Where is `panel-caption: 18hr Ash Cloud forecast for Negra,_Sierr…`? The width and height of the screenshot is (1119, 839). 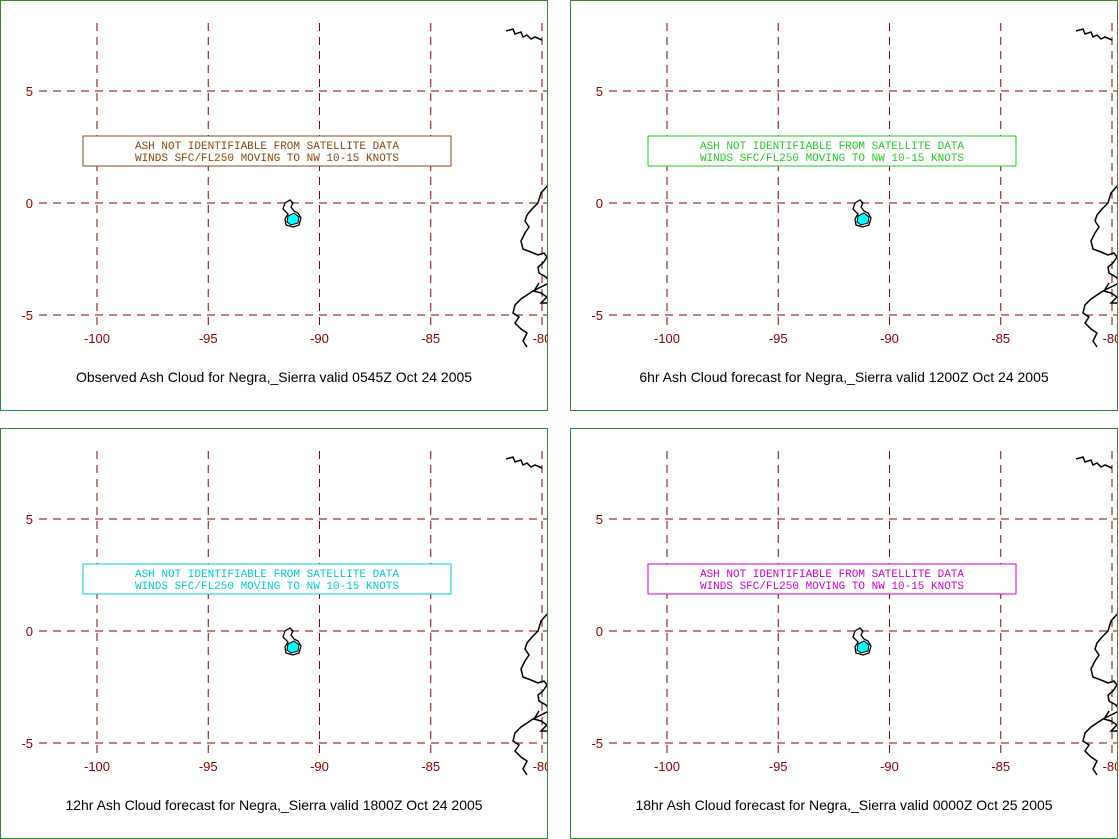
panel-caption: 18hr Ash Cloud forecast for Negra,_Sierr… is located at coordinates (844, 805).